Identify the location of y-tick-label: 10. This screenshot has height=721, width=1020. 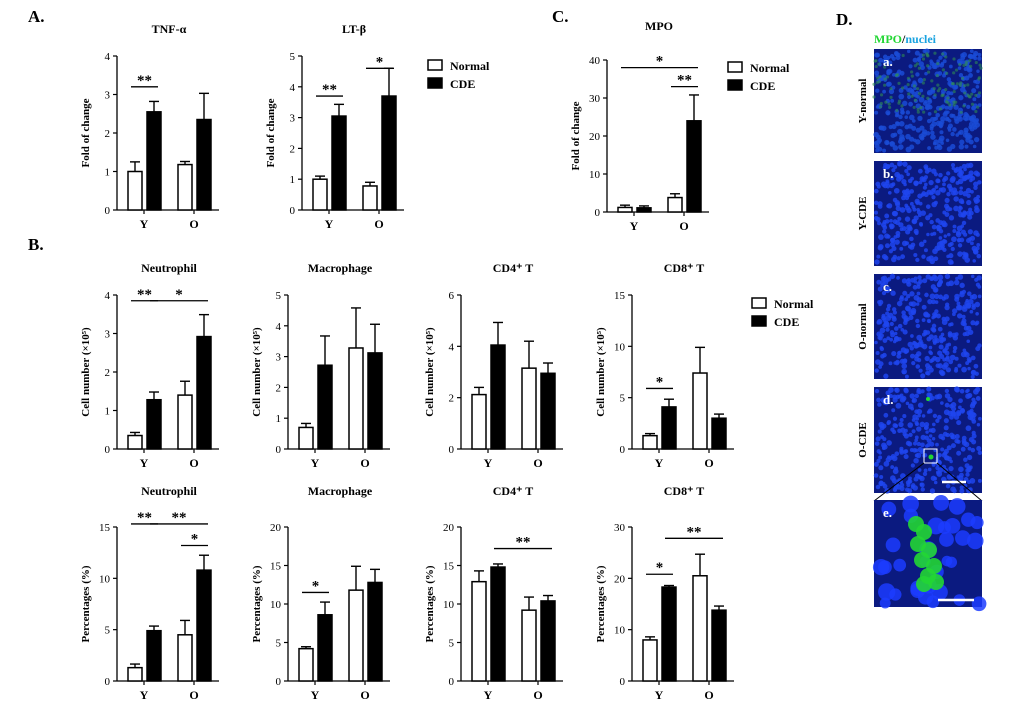
(595, 175).